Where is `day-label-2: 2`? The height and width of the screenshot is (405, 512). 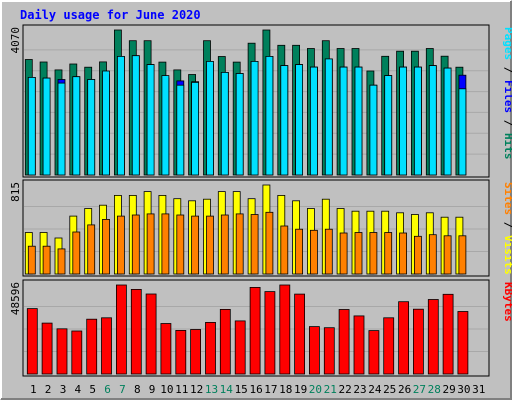
day-label-2: 2 is located at coordinates (48, 389).